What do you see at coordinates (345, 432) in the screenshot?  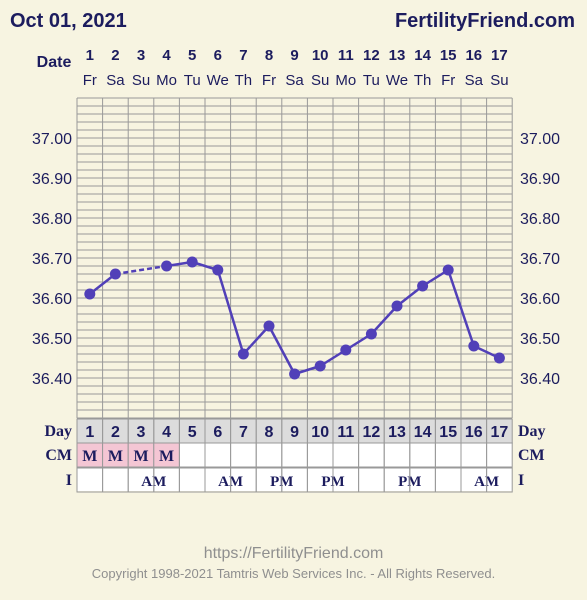 I see `day-number: 11` at bounding box center [345, 432].